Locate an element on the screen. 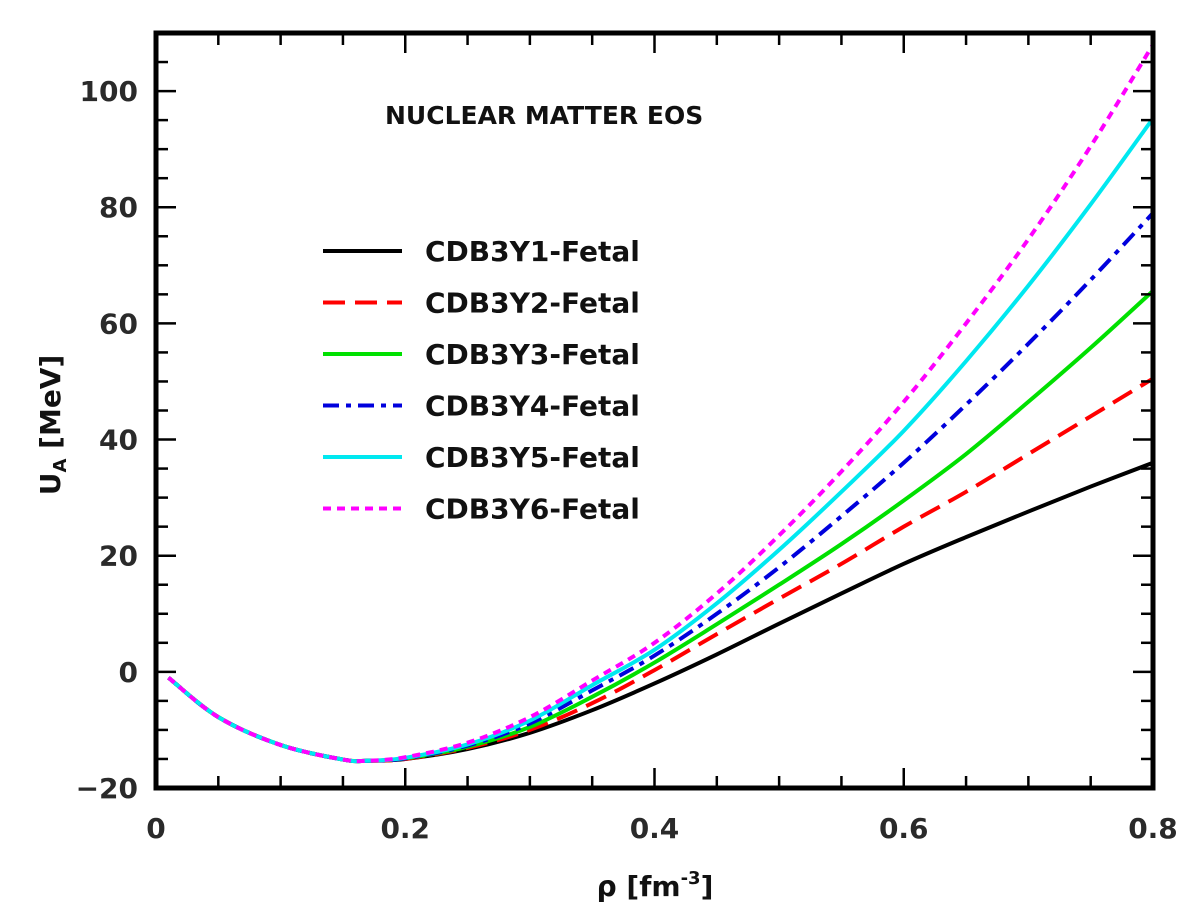  x-axis-label: ρ [fm-3] is located at coordinates (655, 885).